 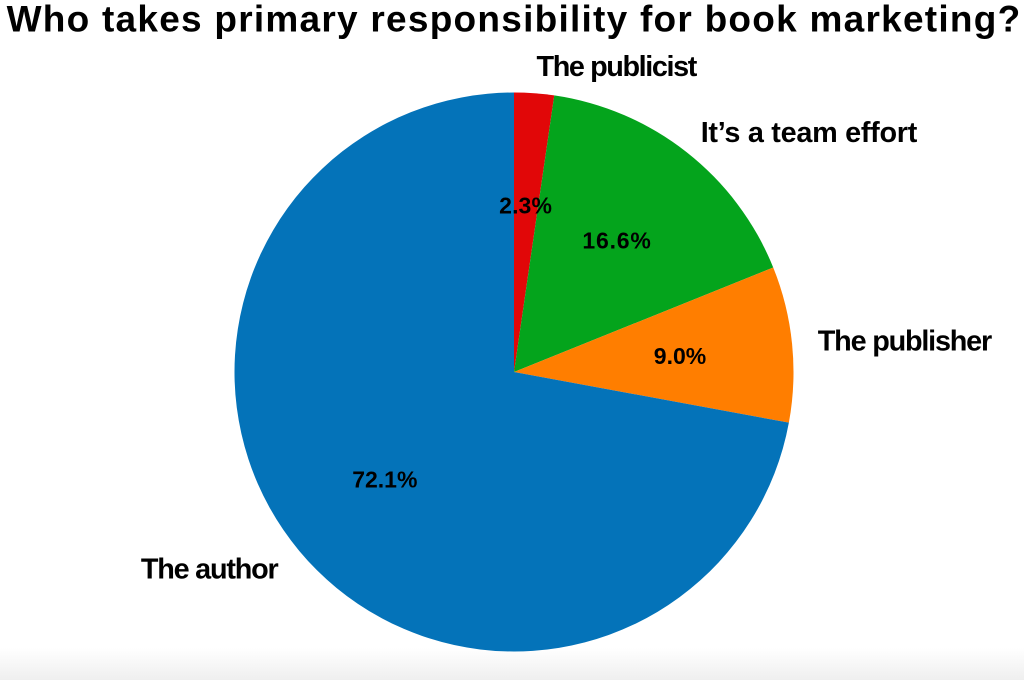 I want to click on svg-text: 2.3%, so click(x=525, y=206).